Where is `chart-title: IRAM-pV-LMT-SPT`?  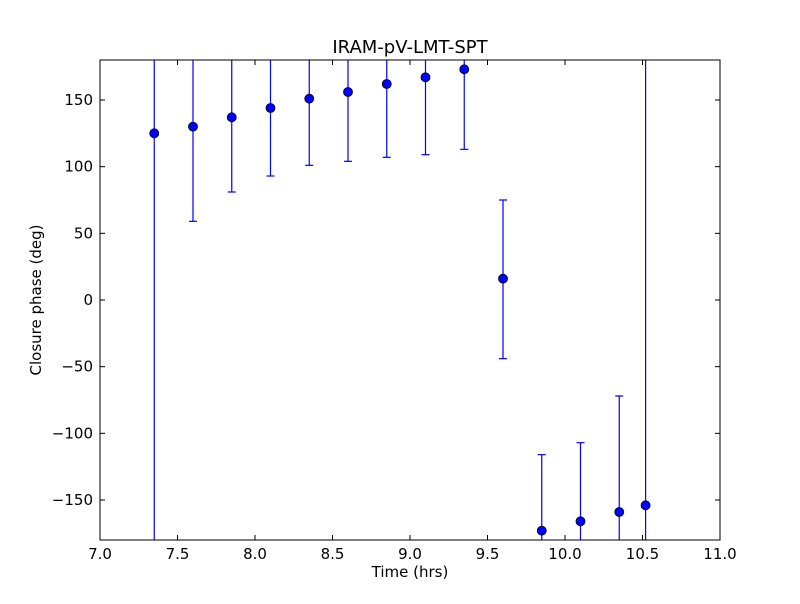 chart-title: IRAM-pV-LMT-SPT is located at coordinates (410, 47).